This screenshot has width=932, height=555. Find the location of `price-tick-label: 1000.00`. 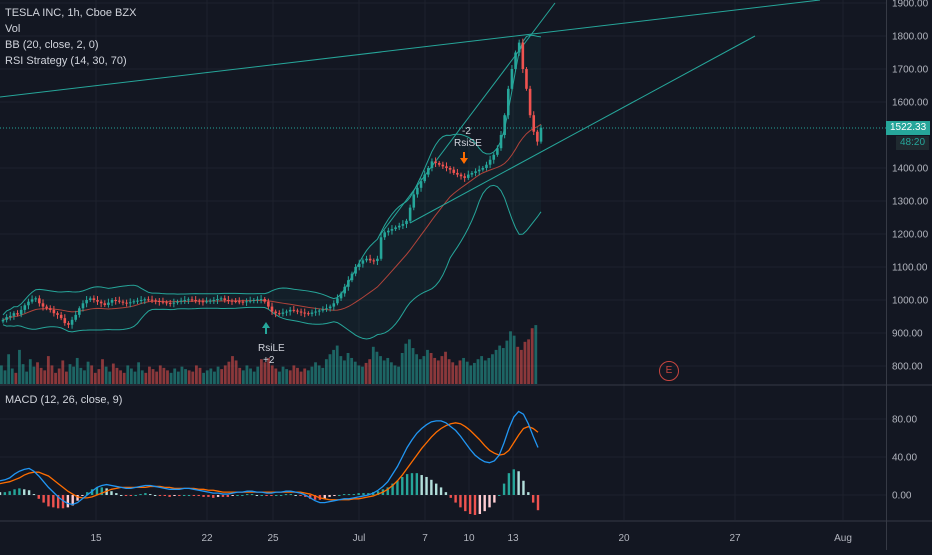

price-tick-label: 1000.00 is located at coordinates (910, 301).